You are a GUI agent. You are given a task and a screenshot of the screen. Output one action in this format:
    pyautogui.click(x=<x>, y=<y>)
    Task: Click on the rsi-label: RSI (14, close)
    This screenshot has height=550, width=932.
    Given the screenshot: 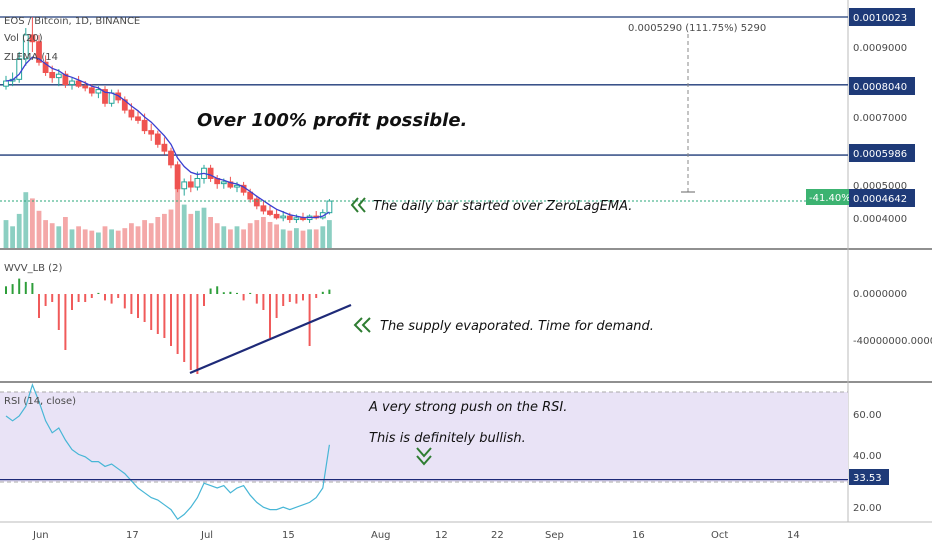 What is the action you would take?
    pyautogui.click(x=40, y=401)
    